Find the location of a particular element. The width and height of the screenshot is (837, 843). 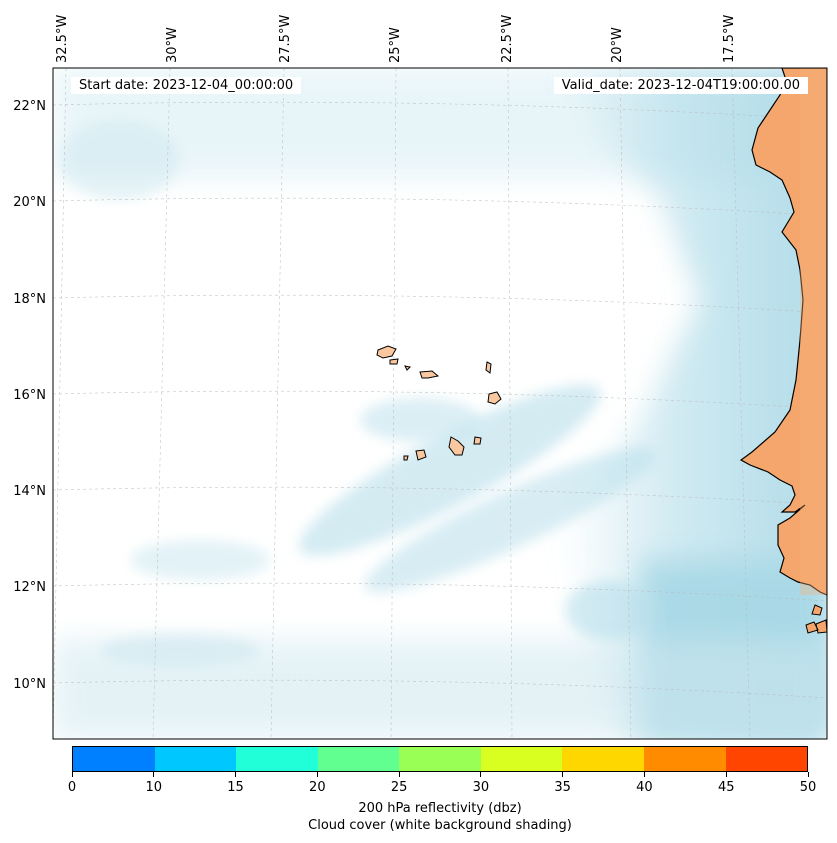

lon-label: 30°W is located at coordinates (172, 45).